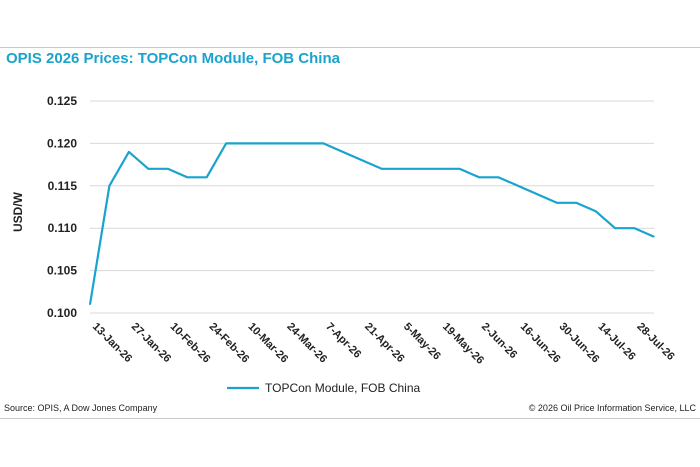 The image size is (700, 467). What do you see at coordinates (81, 408) in the screenshot?
I see `source-note: Source: OPIS, A Dow Jones Company` at bounding box center [81, 408].